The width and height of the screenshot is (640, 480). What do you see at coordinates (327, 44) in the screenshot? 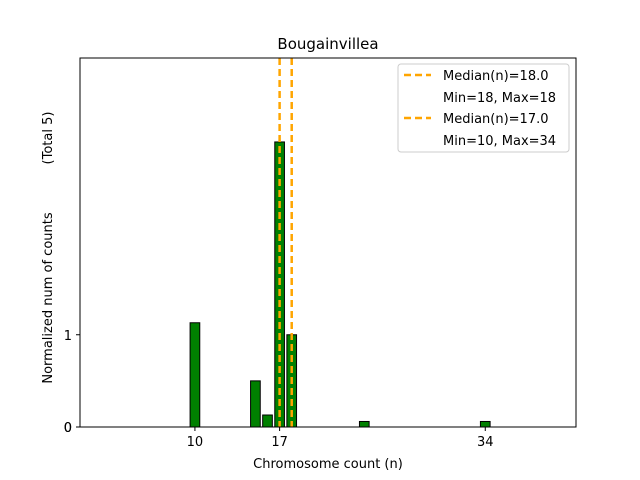
I see `chart-title: Bougainvillea` at bounding box center [327, 44].